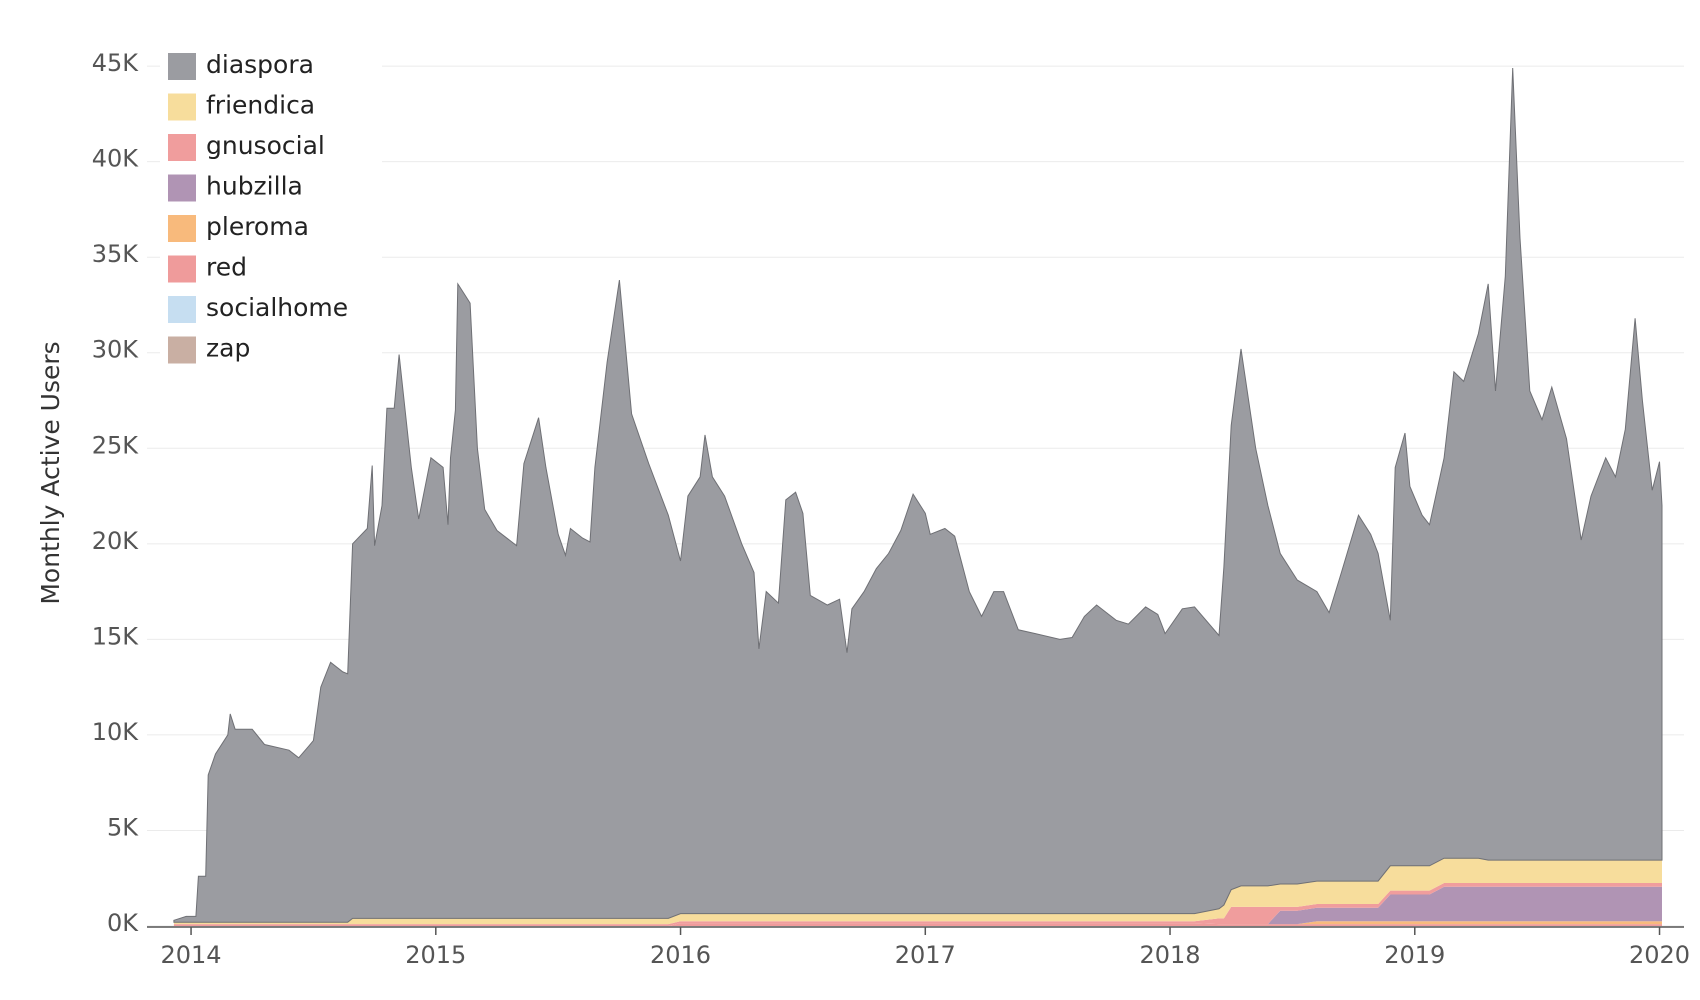  What do you see at coordinates (116, 445) in the screenshot?
I see `y-tick-label: 25K` at bounding box center [116, 445].